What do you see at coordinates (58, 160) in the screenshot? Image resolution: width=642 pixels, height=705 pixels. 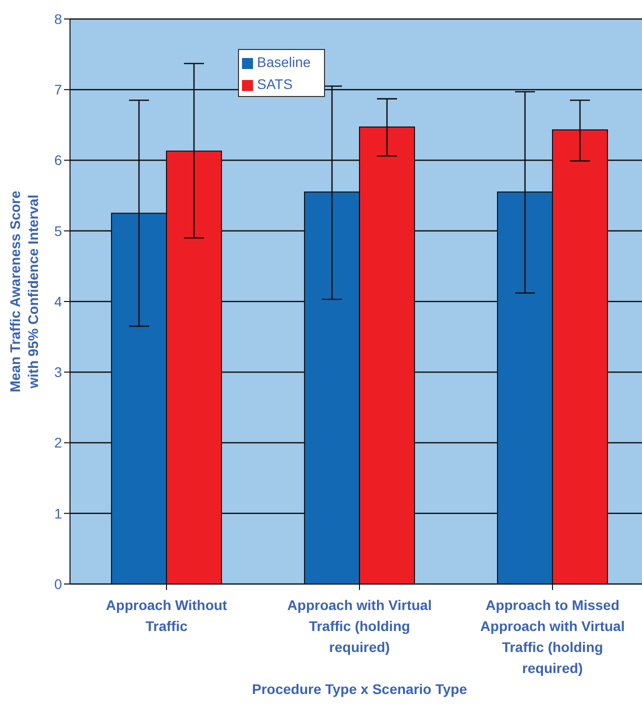 I see `y-tick-label: 6` at bounding box center [58, 160].